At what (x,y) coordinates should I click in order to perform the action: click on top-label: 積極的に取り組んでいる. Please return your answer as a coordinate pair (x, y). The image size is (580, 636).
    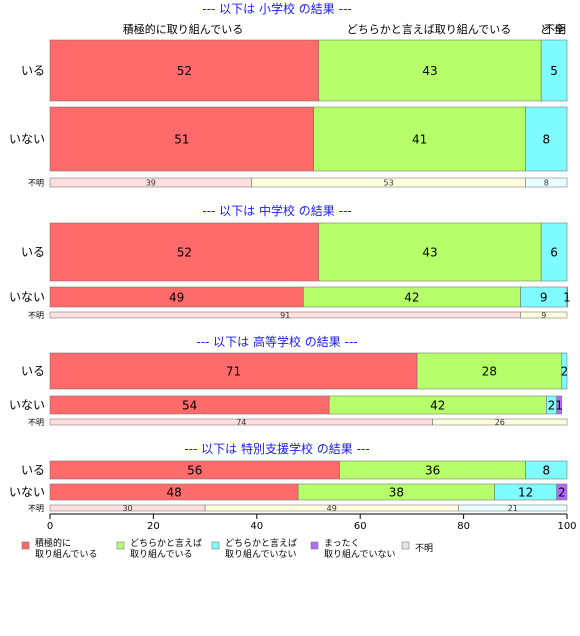
    Looking at the image, I should click on (183, 29).